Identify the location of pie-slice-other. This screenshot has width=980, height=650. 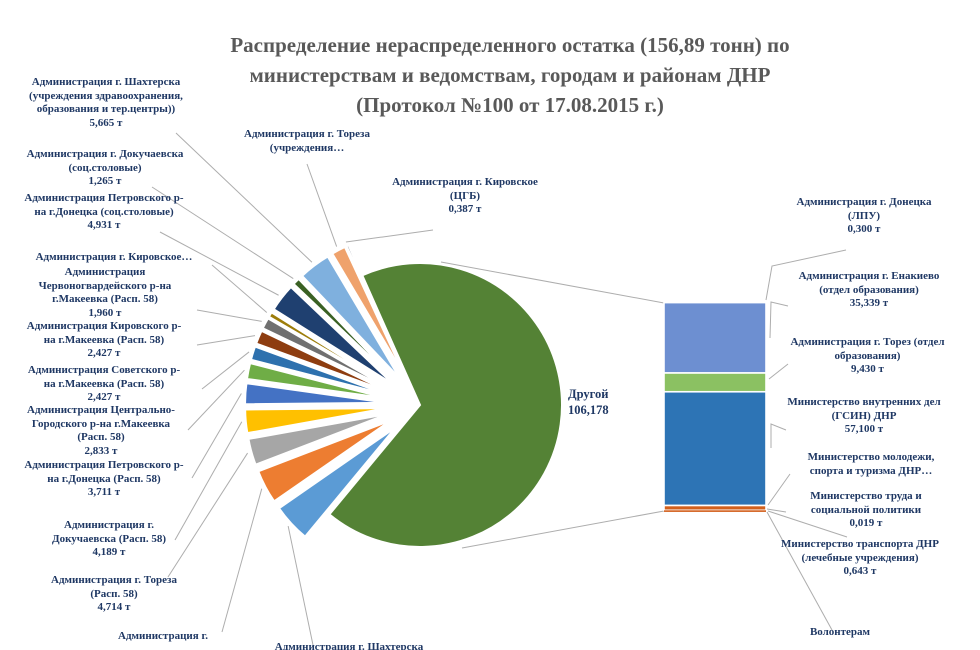
(445, 405).